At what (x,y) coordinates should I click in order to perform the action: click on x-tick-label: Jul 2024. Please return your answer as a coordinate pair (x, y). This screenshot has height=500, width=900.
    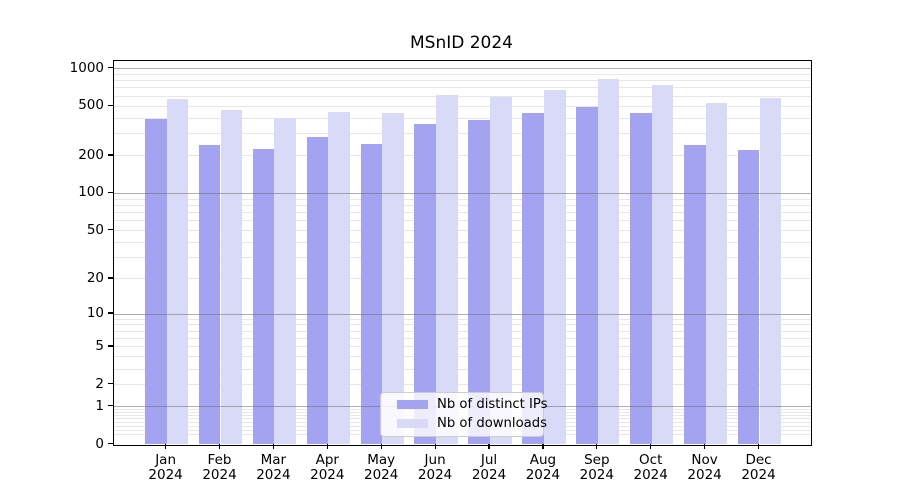
    Looking at the image, I should click on (489, 467).